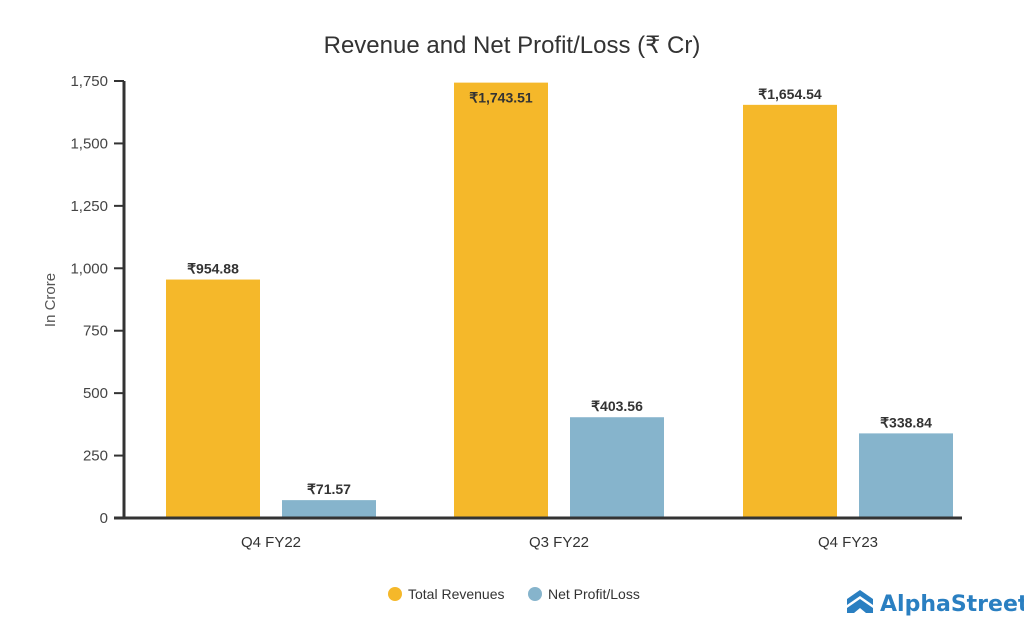 The height and width of the screenshot is (640, 1024). Describe the element at coordinates (50, 300) in the screenshot. I see `y-axis-title: In Crore` at that location.